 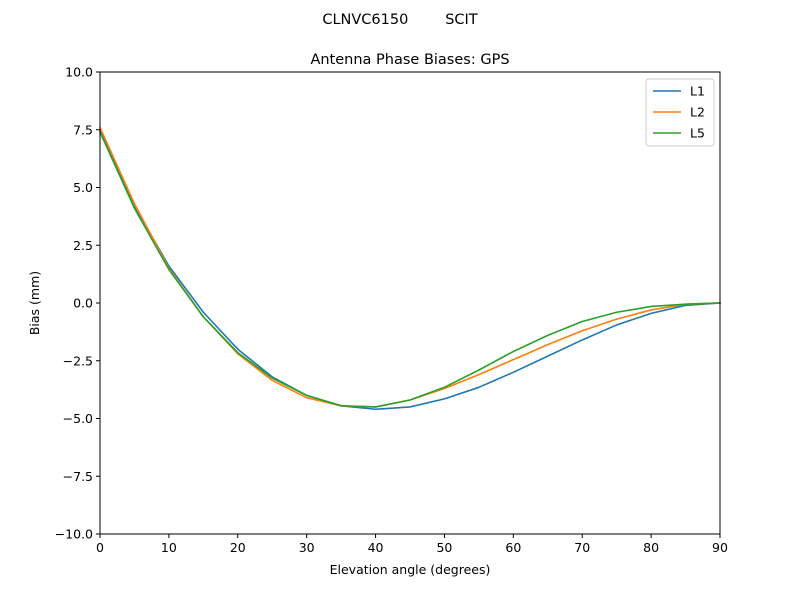 What do you see at coordinates (513, 547) in the screenshot?
I see `x-tick-label: 60` at bounding box center [513, 547].